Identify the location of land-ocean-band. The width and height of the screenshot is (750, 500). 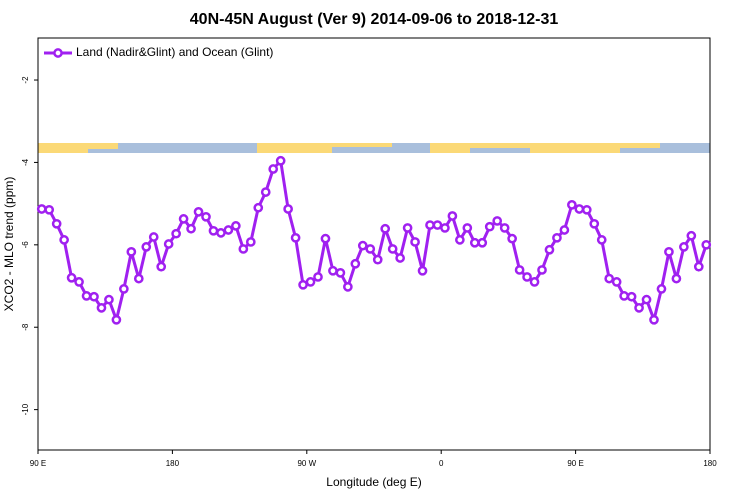
(374, 148).